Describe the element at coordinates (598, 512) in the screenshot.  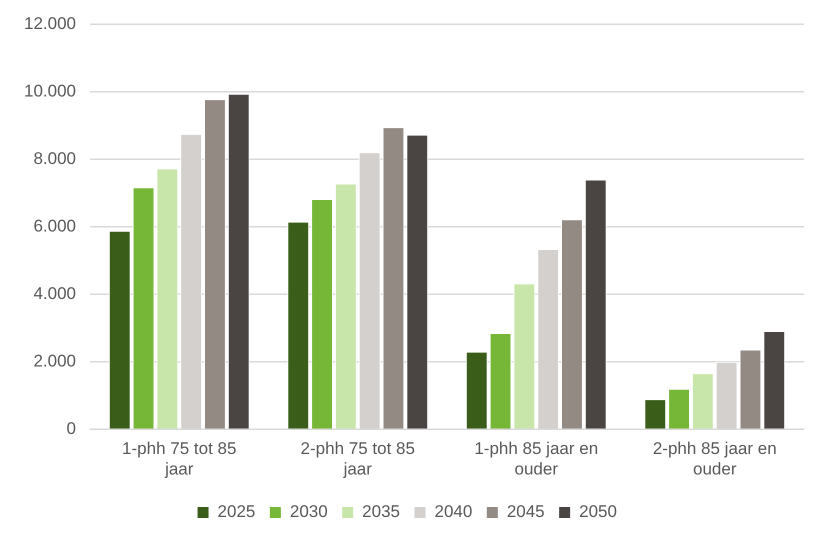
I see `legend-label: 2050` at that location.